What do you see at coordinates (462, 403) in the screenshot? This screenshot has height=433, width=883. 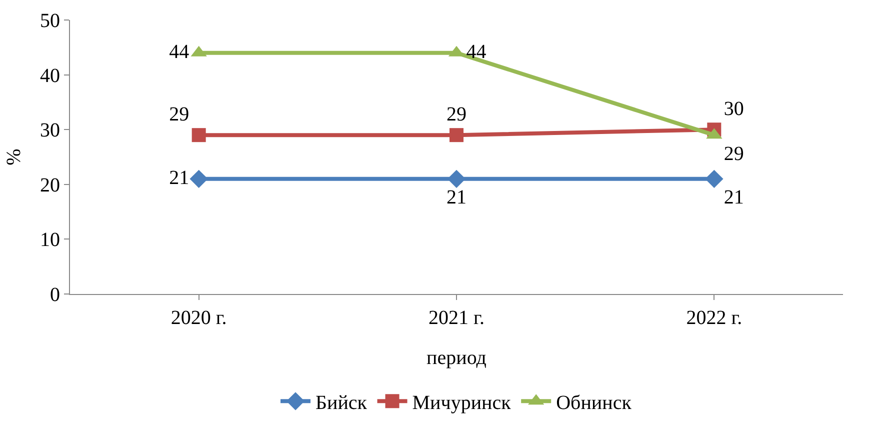 I see `legend-label: Мичуринск` at bounding box center [462, 403].